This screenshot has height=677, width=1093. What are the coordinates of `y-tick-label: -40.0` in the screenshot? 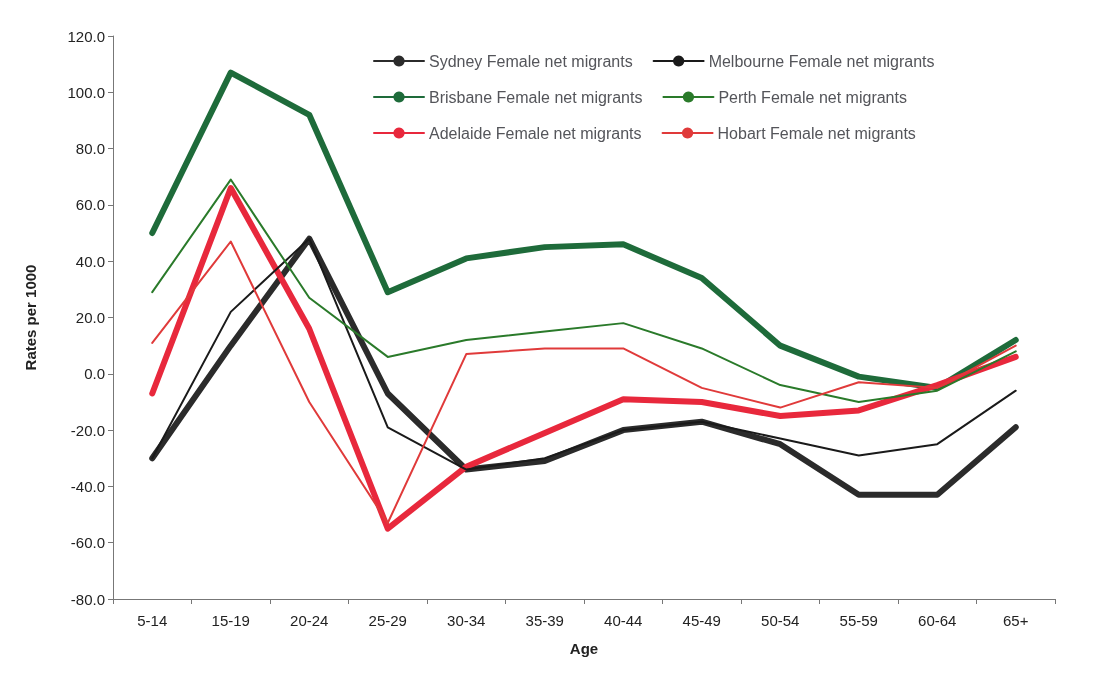 It's located at (87, 486).